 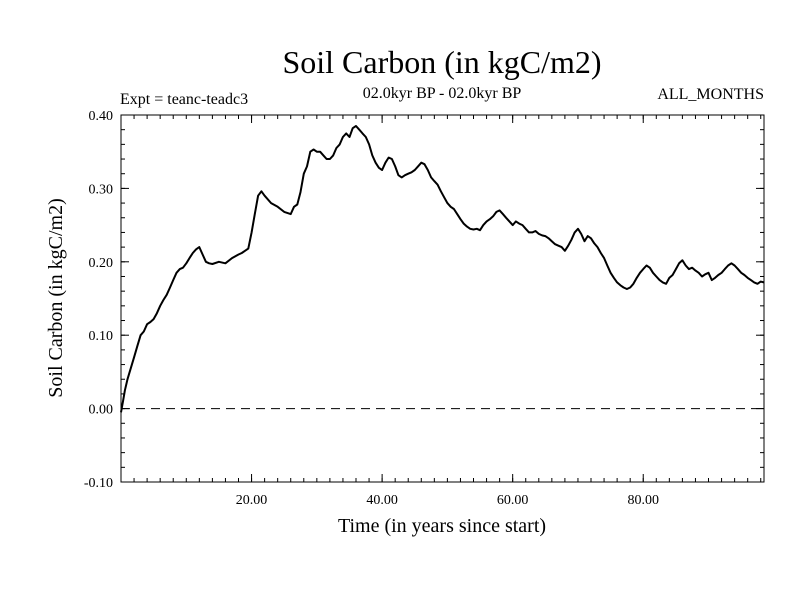 What do you see at coordinates (252, 500) in the screenshot?
I see `x-tick-label: 20.00` at bounding box center [252, 500].